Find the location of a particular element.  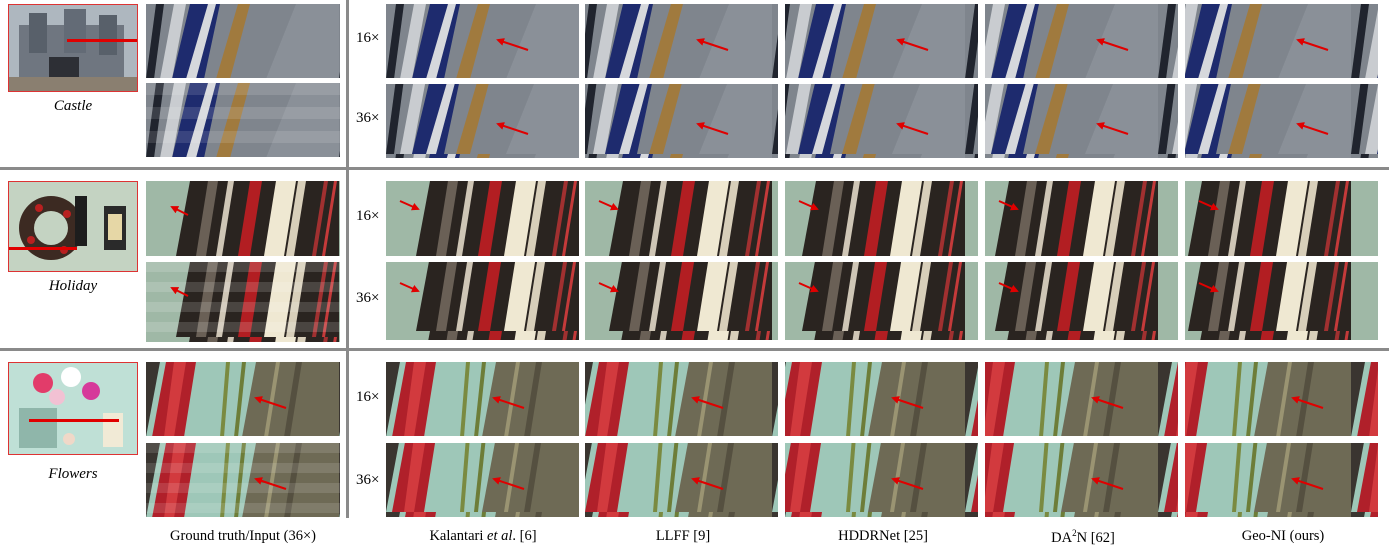

column-label-hddrnet: HDDRNet [25] is located at coordinates (883, 536).